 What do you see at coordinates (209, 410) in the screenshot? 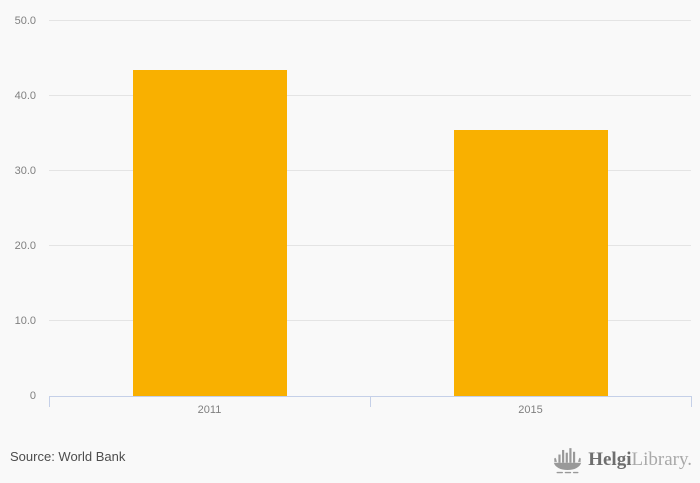
I see `x-axis-category-label: 2011` at bounding box center [209, 410].